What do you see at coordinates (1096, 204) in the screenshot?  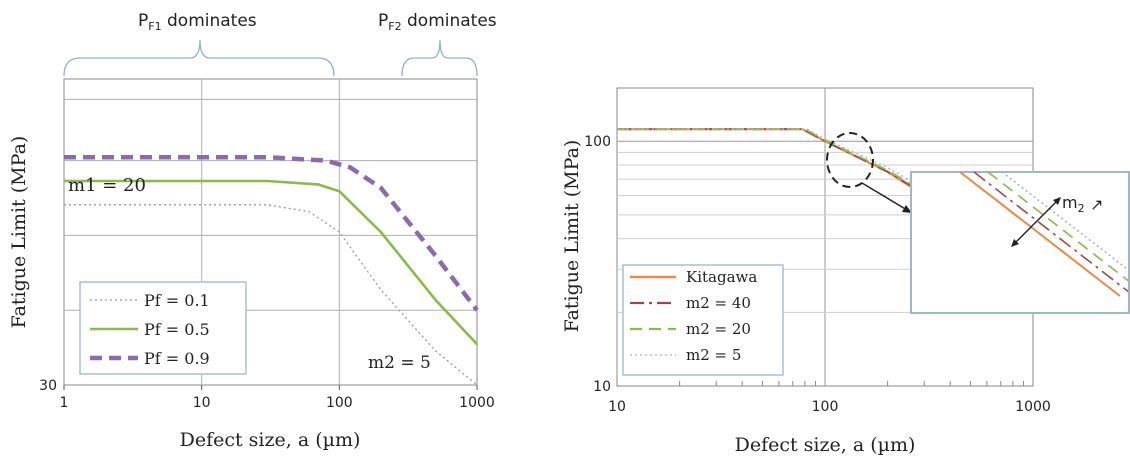 I see `inset-up-arrow-icon: ↗` at bounding box center [1096, 204].